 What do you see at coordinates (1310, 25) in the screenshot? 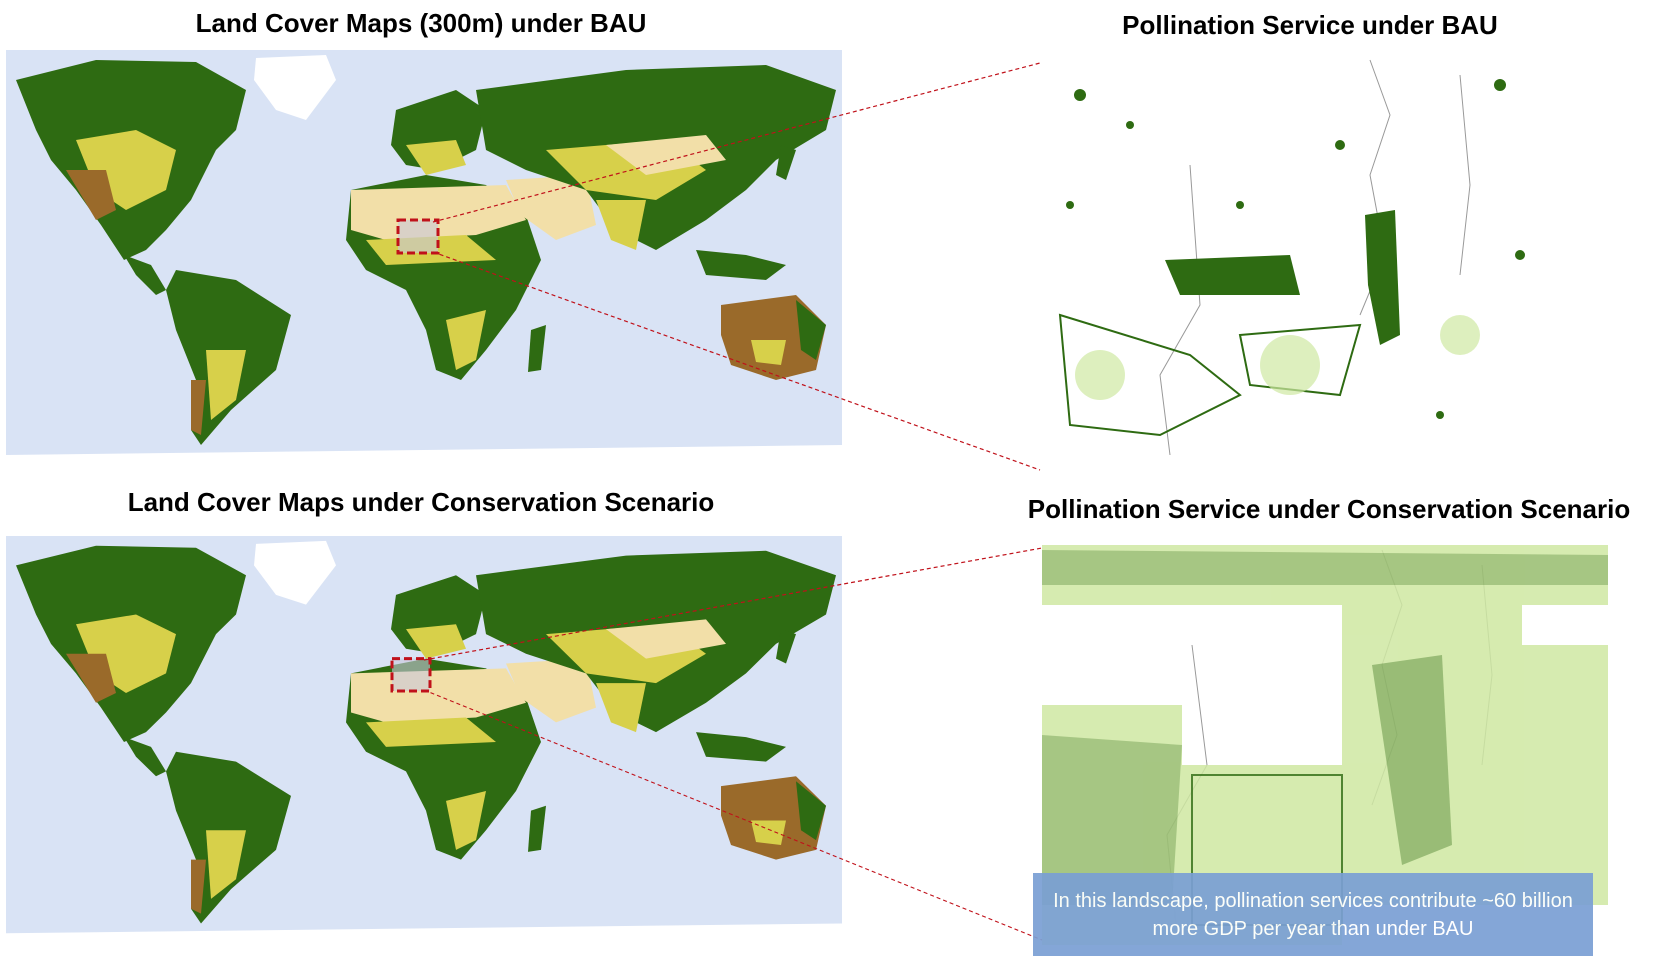
I see `pollination-bau-title: Pollination Service under BAU` at bounding box center [1310, 25].